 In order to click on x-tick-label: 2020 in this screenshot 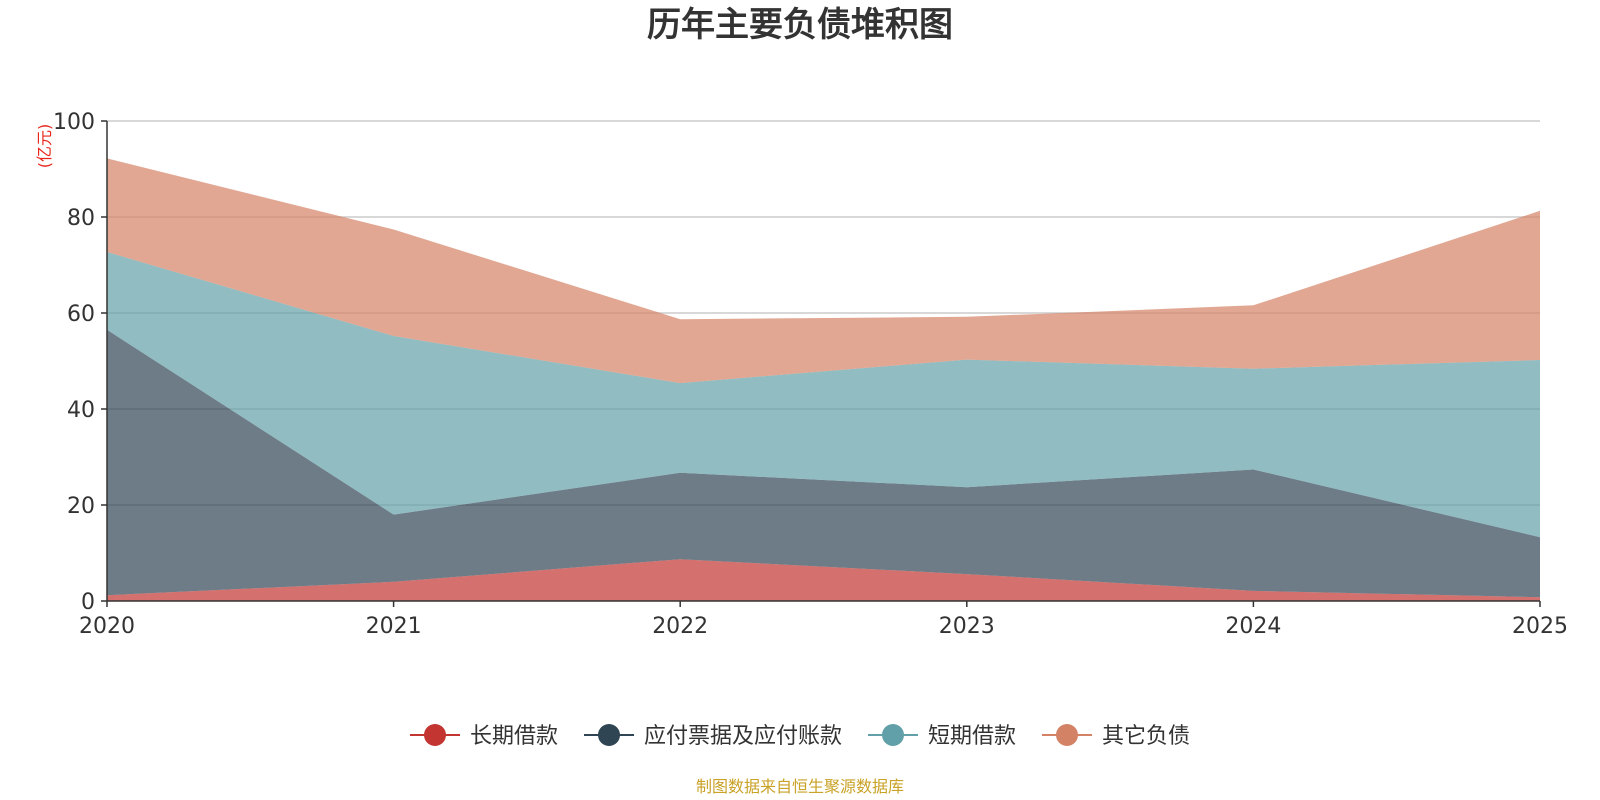, I will do `click(107, 626)`.